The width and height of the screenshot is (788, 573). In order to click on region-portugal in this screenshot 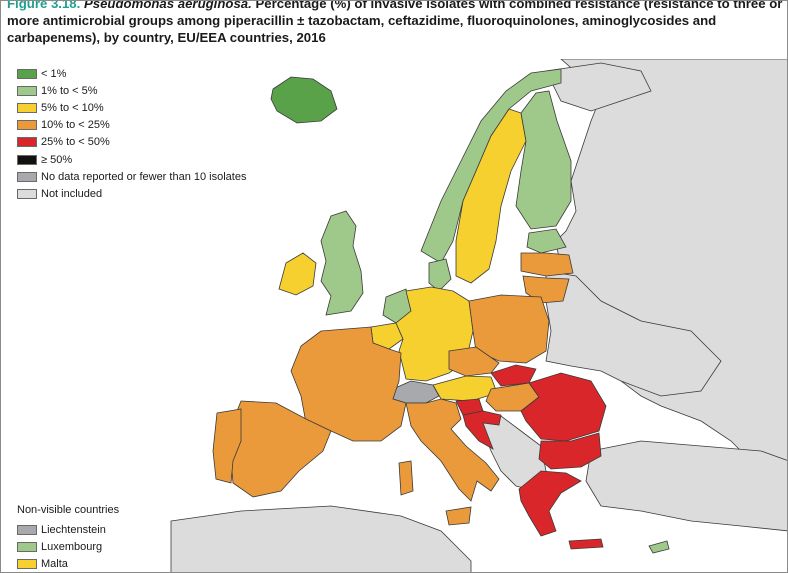, I will do `click(227, 446)`.